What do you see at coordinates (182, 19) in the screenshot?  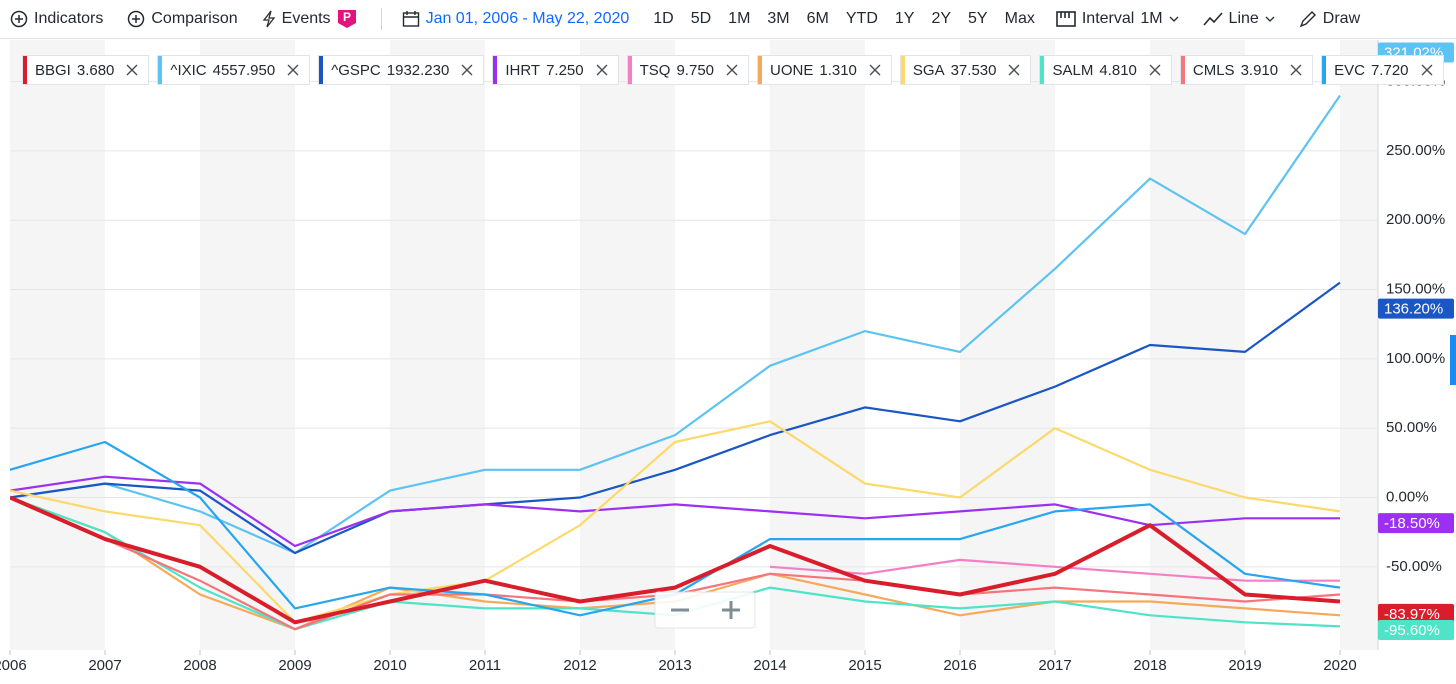 I see `comparison-button: Comparison` at bounding box center [182, 19].